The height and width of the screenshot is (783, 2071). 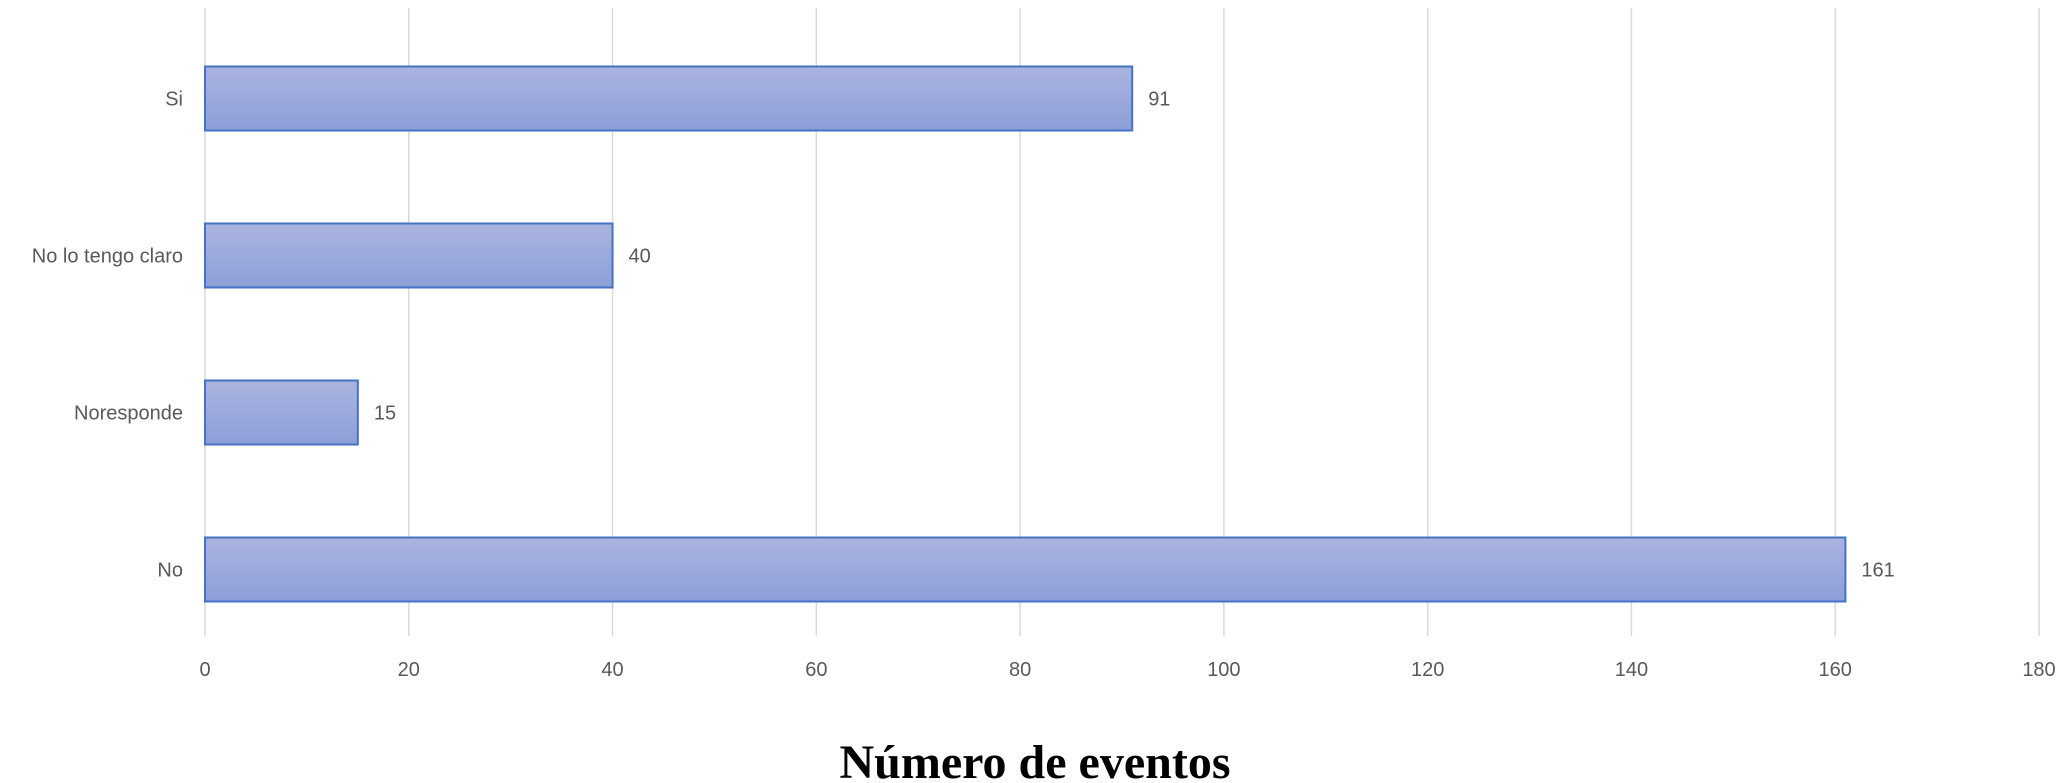 What do you see at coordinates (1034, 759) in the screenshot?
I see `x-axis-title: Número de eventos` at bounding box center [1034, 759].